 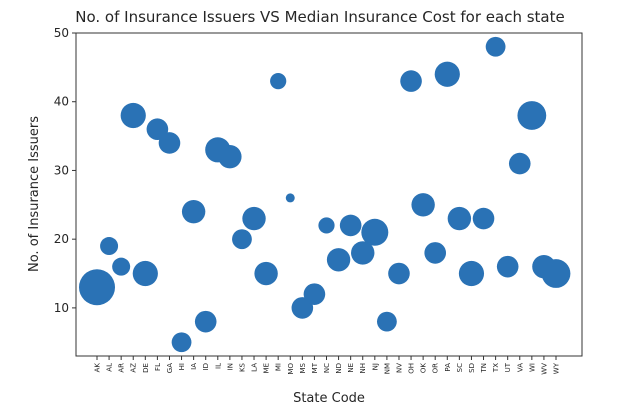 What do you see at coordinates (329, 398) in the screenshot?
I see `x-axis-label: State Code` at bounding box center [329, 398].